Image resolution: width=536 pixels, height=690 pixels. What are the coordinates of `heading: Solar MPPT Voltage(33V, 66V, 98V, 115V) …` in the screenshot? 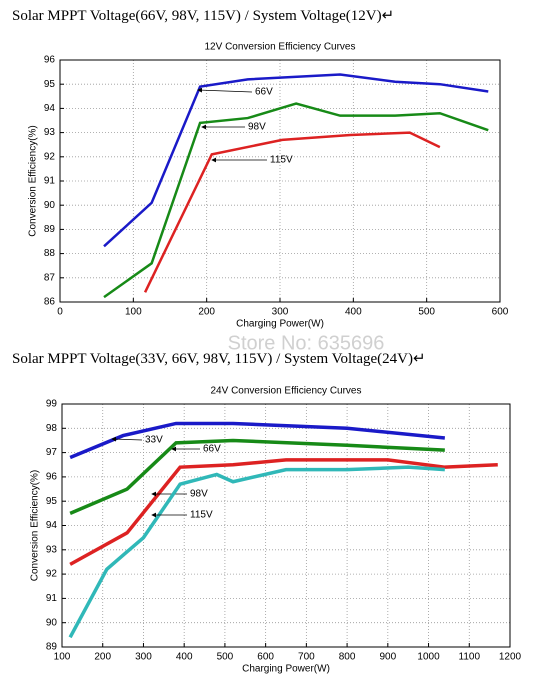 It's located at (219, 359).